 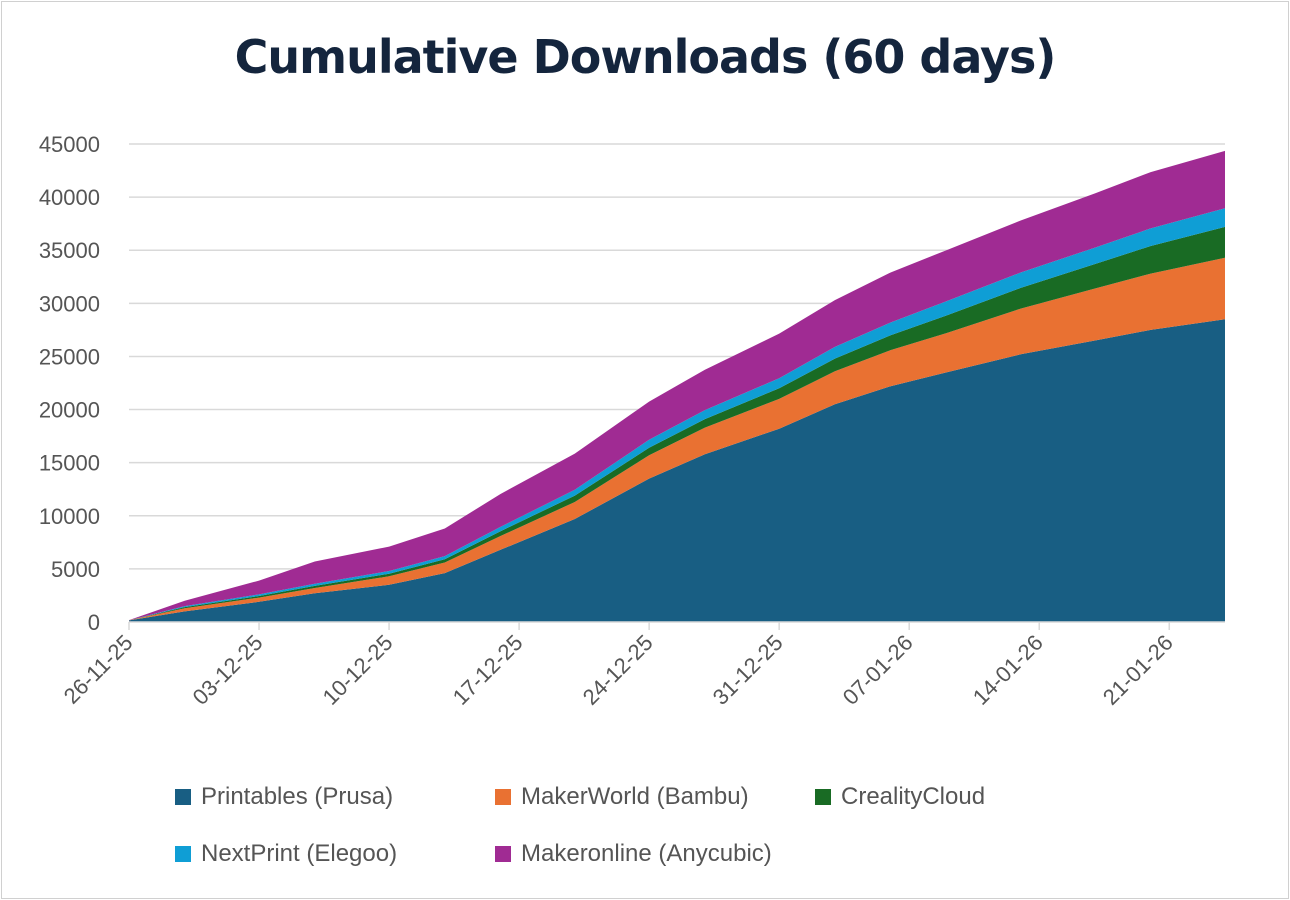 I want to click on x-tick-label: 10-12-25, so click(x=358, y=670).